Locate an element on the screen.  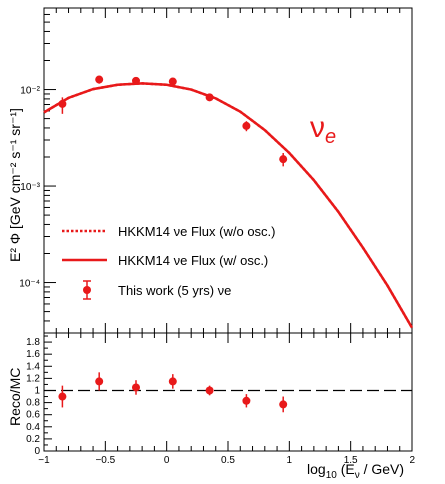
ratio-xtick-label: 1 is located at coordinates (290, 460).